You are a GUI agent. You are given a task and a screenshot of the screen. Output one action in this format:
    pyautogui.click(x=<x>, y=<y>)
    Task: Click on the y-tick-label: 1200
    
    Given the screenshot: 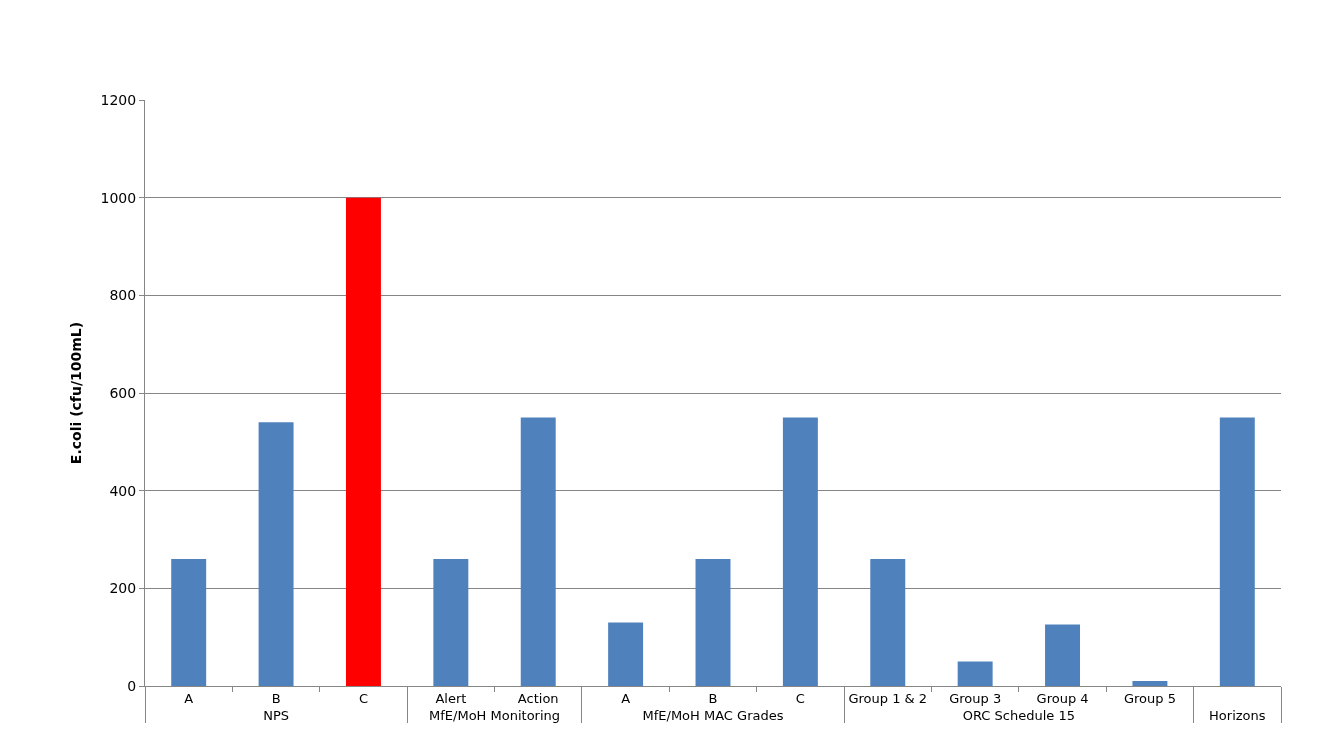 What is the action you would take?
    pyautogui.click(x=118, y=99)
    